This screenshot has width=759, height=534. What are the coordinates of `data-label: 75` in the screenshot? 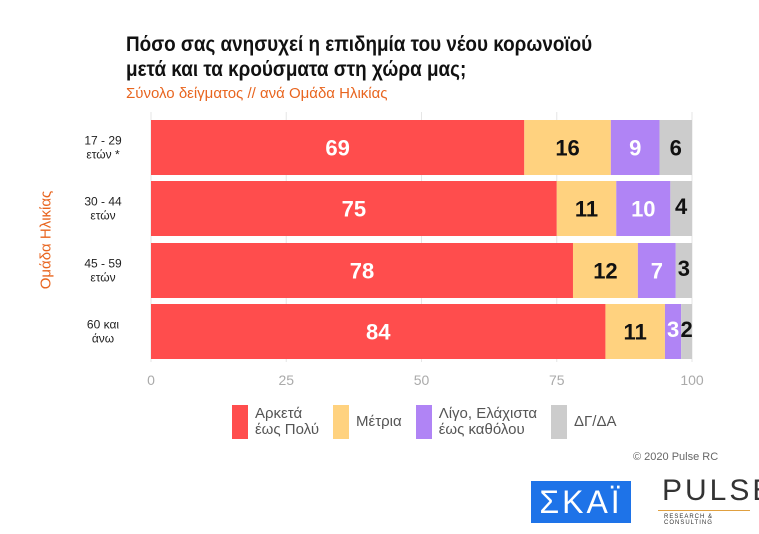 It's located at (354, 208).